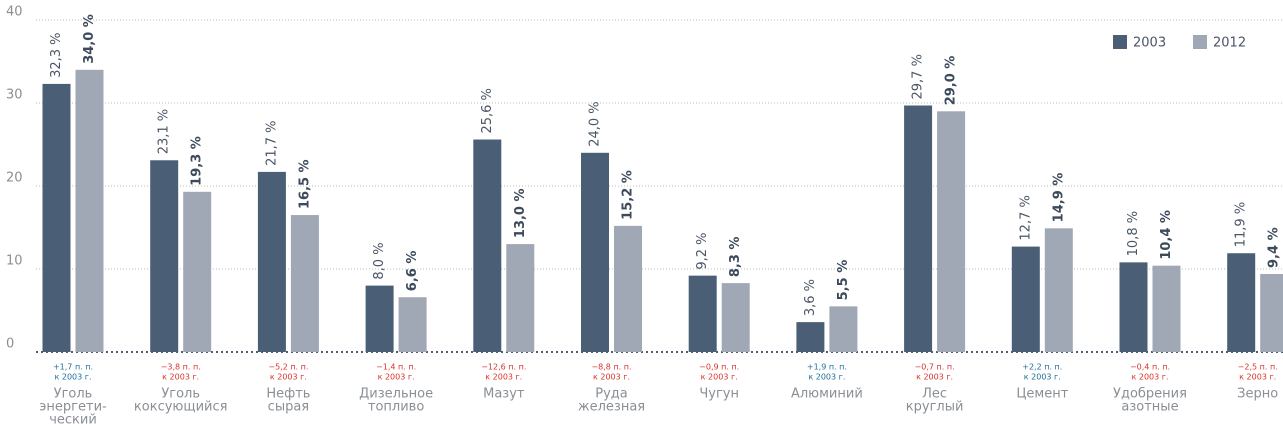 The height and width of the screenshot is (440, 1283). Describe the element at coordinates (487, 110) in the screenshot. I see `value-label: 25,6 %` at that location.